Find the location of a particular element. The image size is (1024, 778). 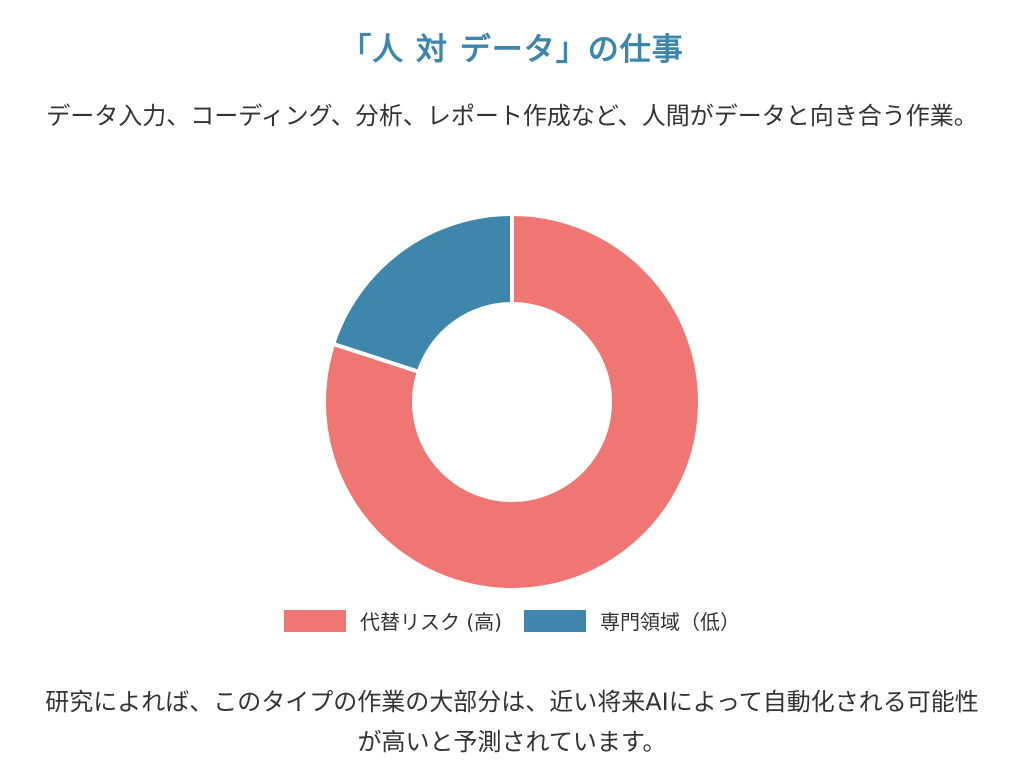

legend-label-1: 専門領域（低） is located at coordinates (669, 622).